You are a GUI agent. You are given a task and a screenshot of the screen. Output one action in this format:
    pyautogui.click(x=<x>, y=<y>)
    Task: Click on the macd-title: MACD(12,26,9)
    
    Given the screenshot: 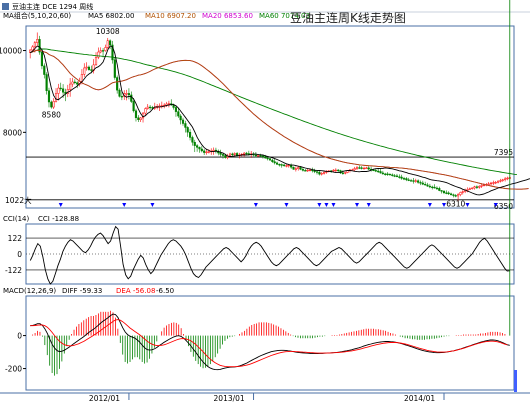 What is the action you would take?
    pyautogui.click(x=29, y=291)
    